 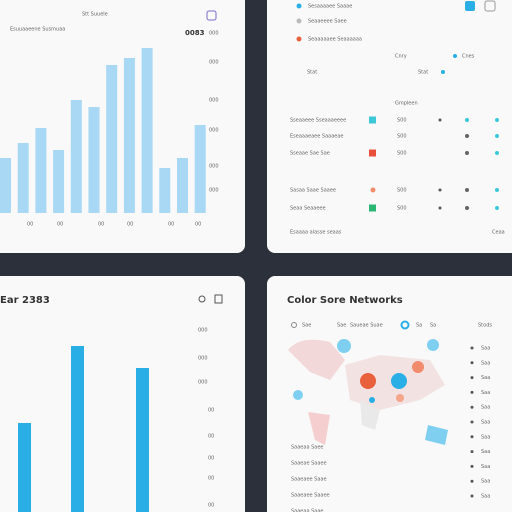 What do you see at coordinates (468, 57) in the screenshot?
I see `filter: Cnes` at bounding box center [468, 57].